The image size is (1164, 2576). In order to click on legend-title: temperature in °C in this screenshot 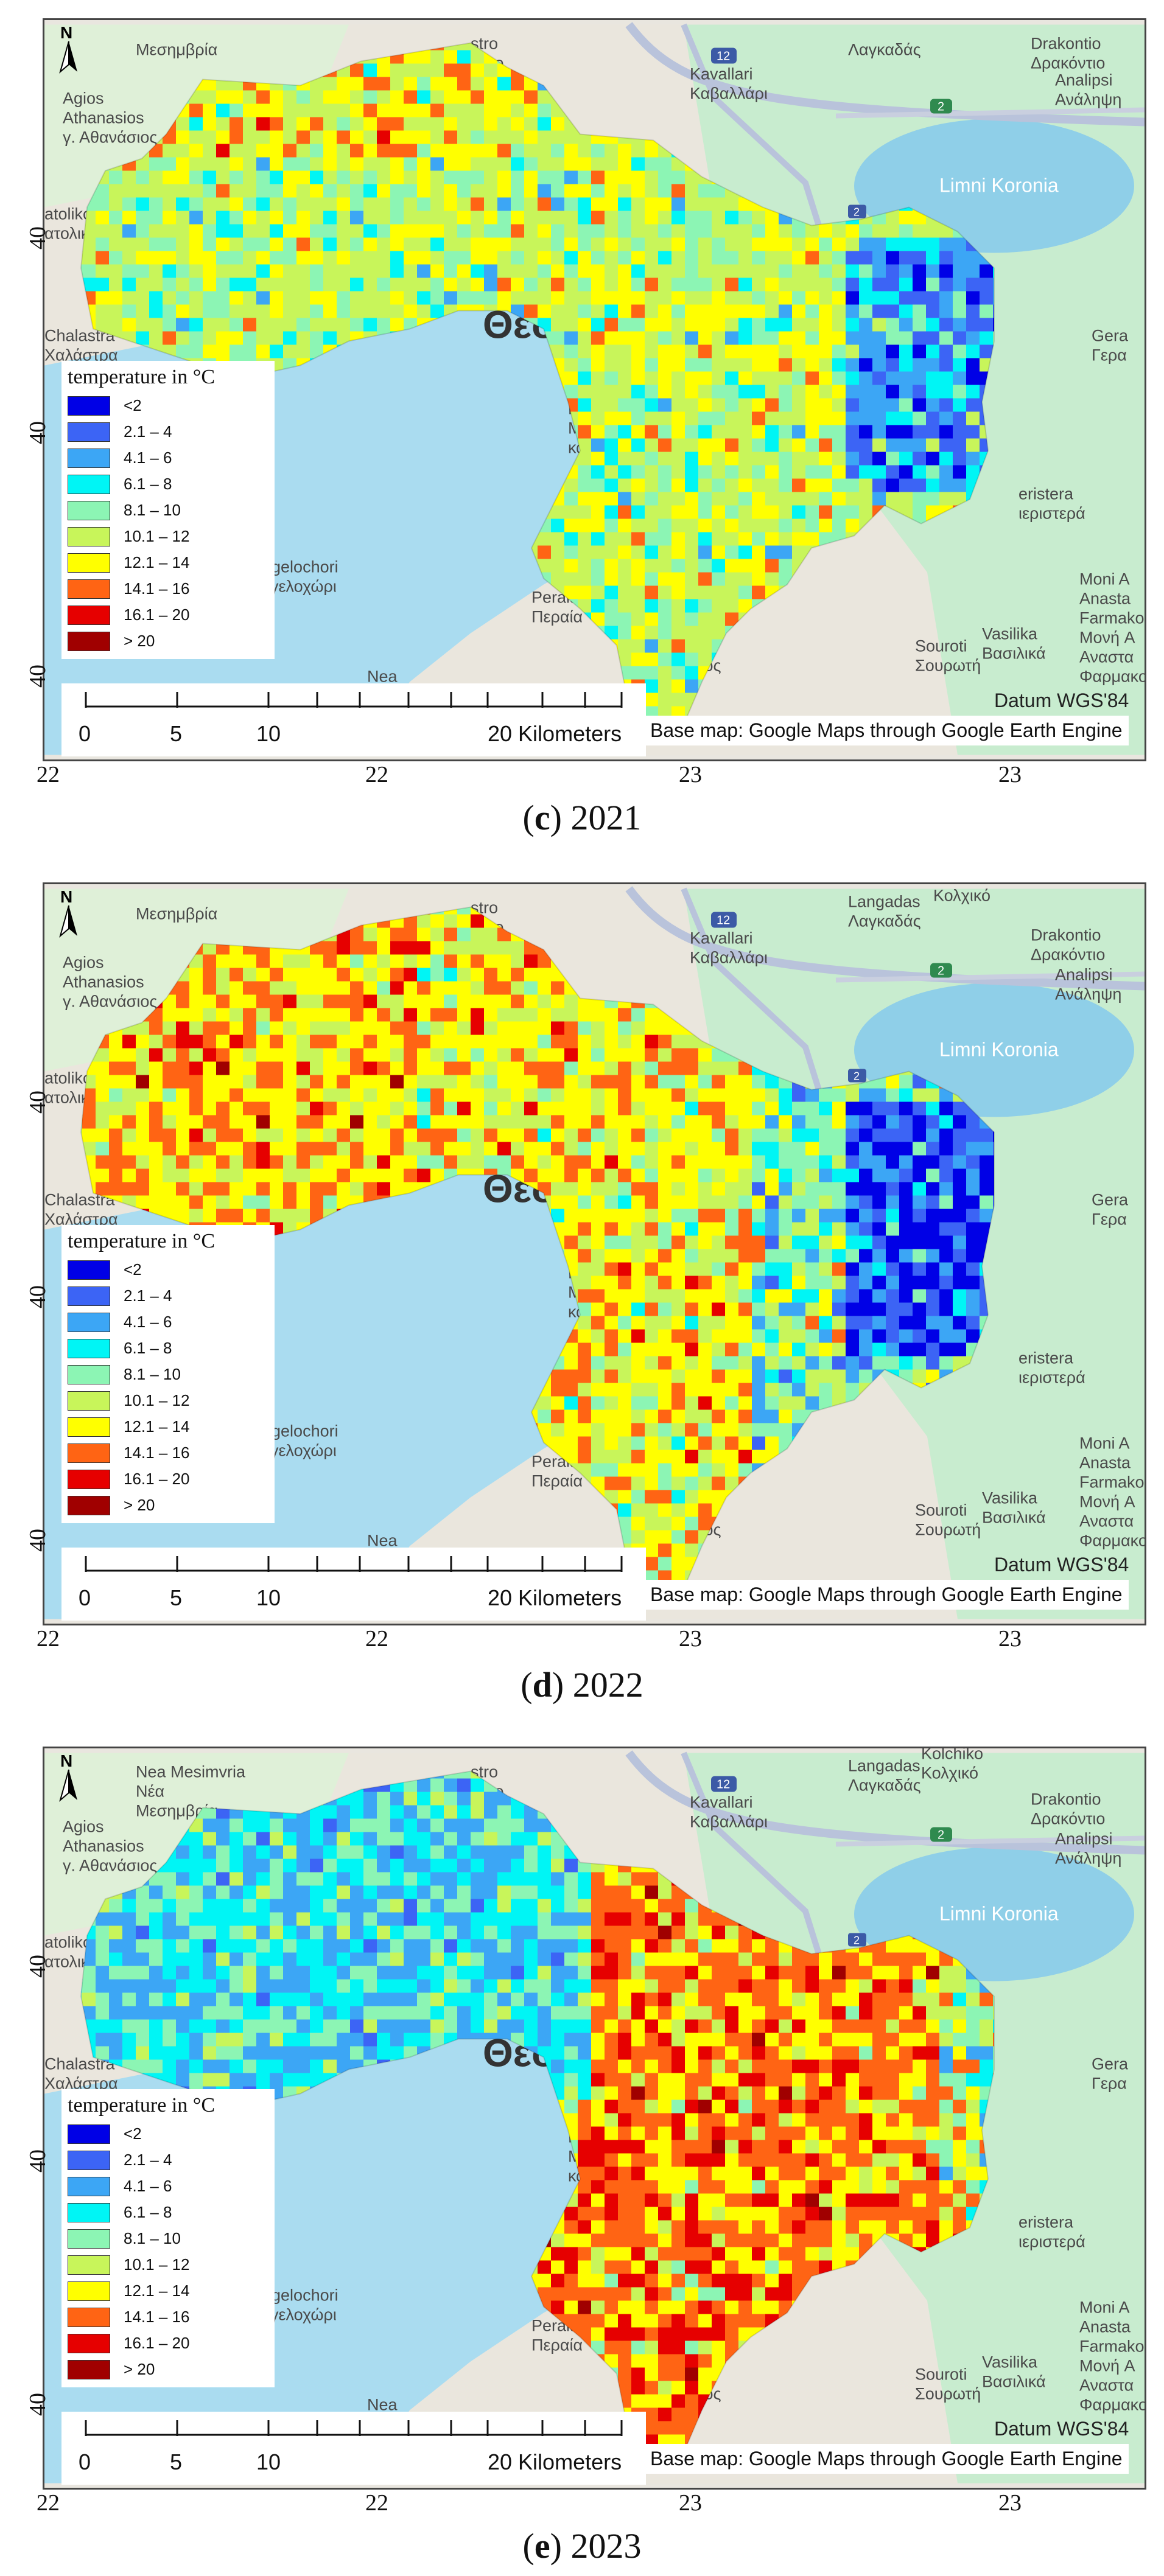, I will do `click(142, 377)`.